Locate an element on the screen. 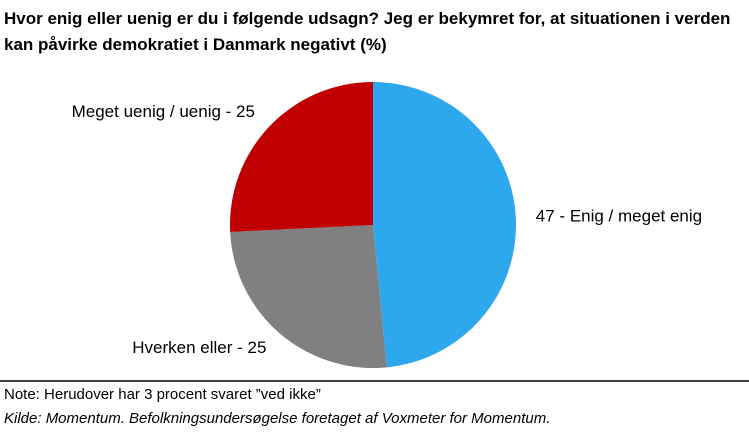 The image size is (749, 440). data-label: Hverken eller - 25 is located at coordinates (199, 347).